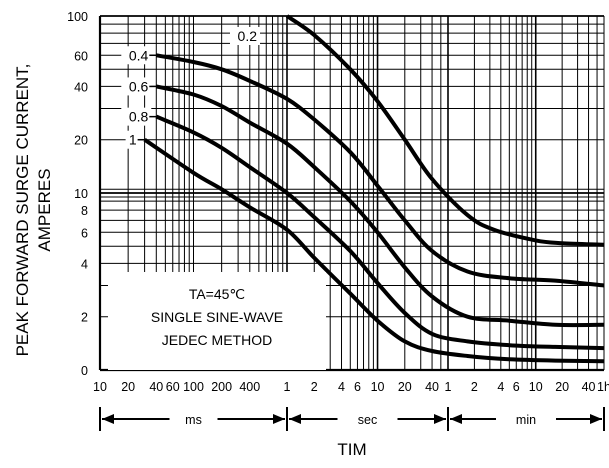 Image resolution: width=609 pixels, height=468 pixels. Describe the element at coordinates (217, 294) in the screenshot. I see `ambient-temp-note: TA=45℃` at that location.